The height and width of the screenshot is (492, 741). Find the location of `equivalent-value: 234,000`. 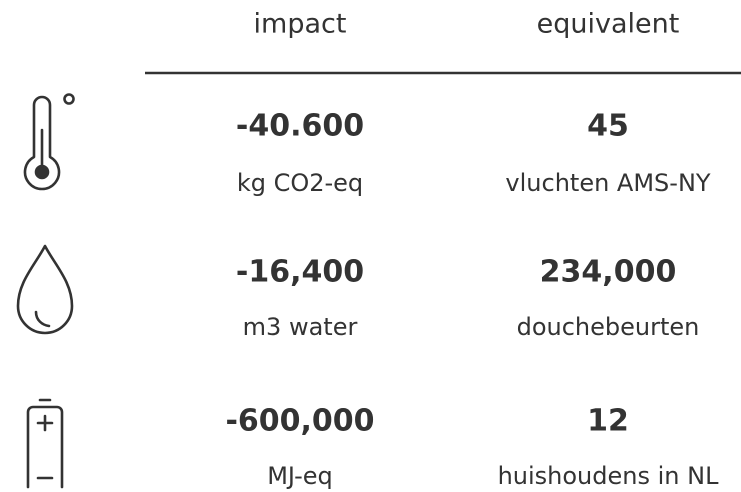

equivalent-value: 234,000 is located at coordinates (608, 272).